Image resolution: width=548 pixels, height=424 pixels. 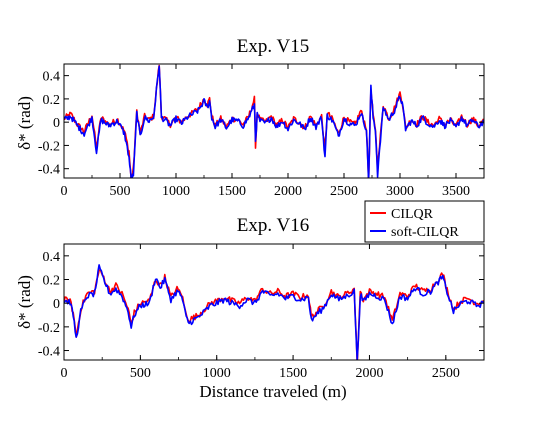 I want to click on panel-v15-y-tick-label: -0.4, so click(x=49, y=170).